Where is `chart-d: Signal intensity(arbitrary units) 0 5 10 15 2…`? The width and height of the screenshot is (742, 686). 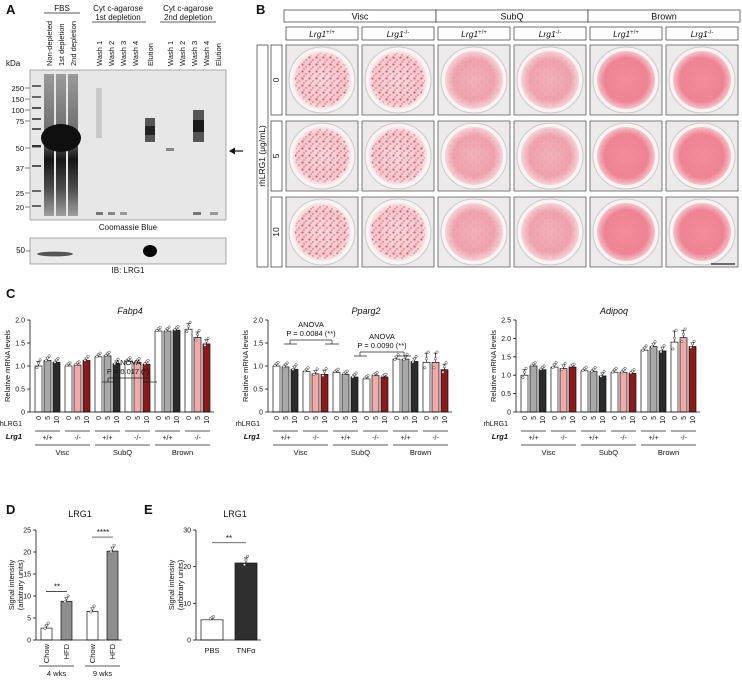 chart-d: Signal intensity(arbitrary units) 0 5 10 15 2… is located at coordinates (64, 603).